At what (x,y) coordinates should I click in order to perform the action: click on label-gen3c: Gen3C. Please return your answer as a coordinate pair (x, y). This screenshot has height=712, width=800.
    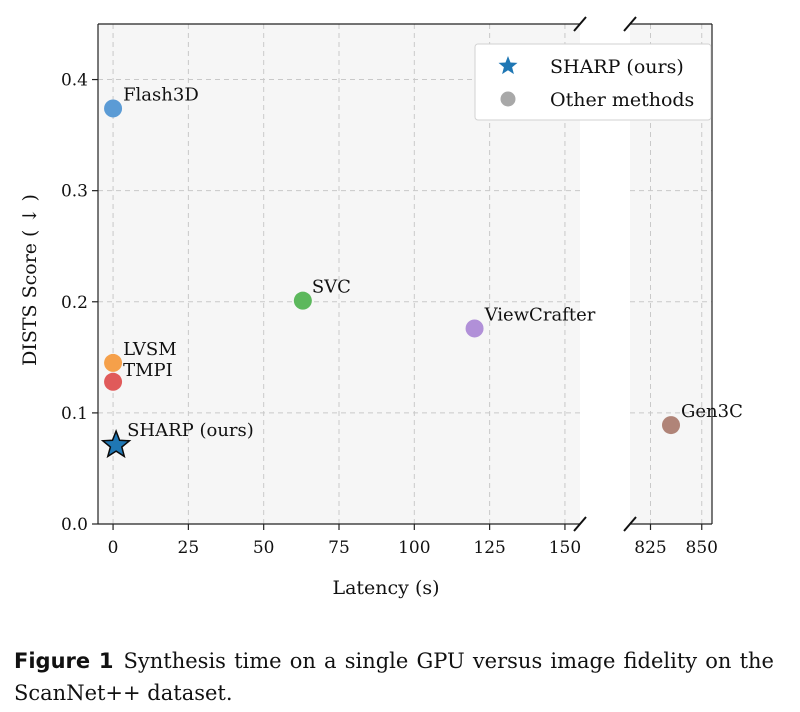
    Looking at the image, I should click on (712, 411).